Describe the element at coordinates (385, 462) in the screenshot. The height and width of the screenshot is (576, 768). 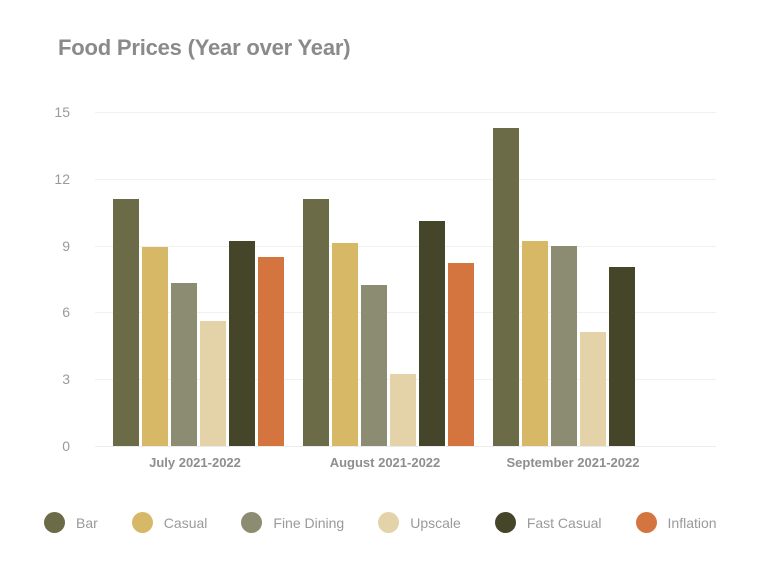
I see `x-axis-tick-label: August 2021-2022` at that location.